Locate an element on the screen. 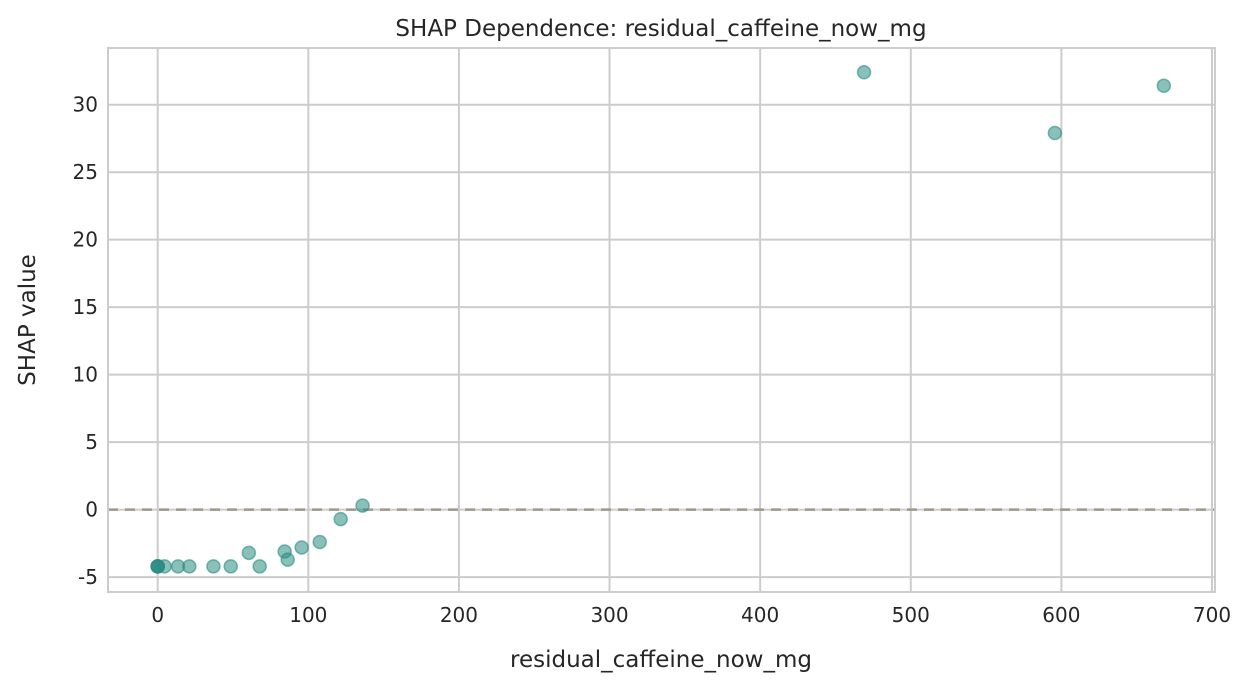  y-tick-label: -5 is located at coordinates (88, 577).